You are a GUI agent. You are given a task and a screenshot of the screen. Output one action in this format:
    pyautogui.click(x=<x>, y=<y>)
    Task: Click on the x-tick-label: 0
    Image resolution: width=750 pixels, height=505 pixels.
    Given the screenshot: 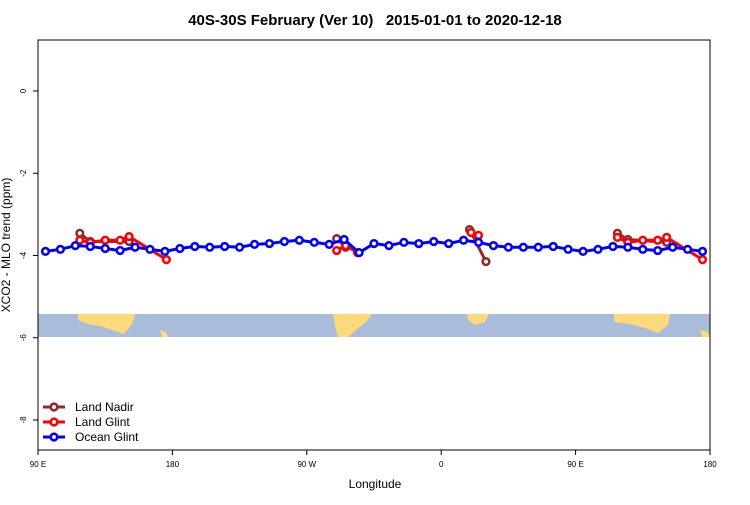 What is the action you would take?
    pyautogui.click(x=441, y=464)
    